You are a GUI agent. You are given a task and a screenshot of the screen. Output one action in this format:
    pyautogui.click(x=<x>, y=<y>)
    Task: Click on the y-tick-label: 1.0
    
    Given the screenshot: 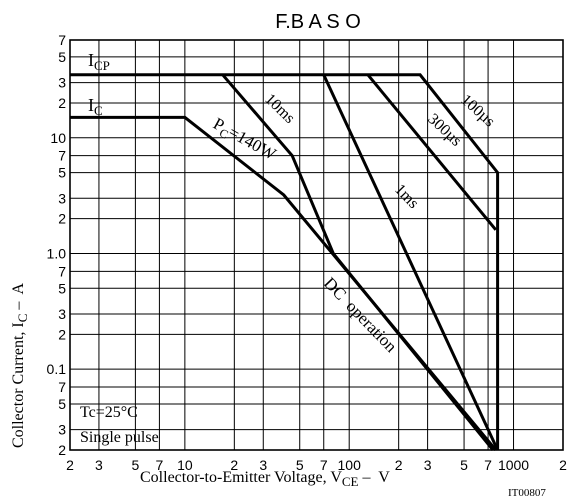 What is the action you would take?
    pyautogui.click(x=57, y=253)
    